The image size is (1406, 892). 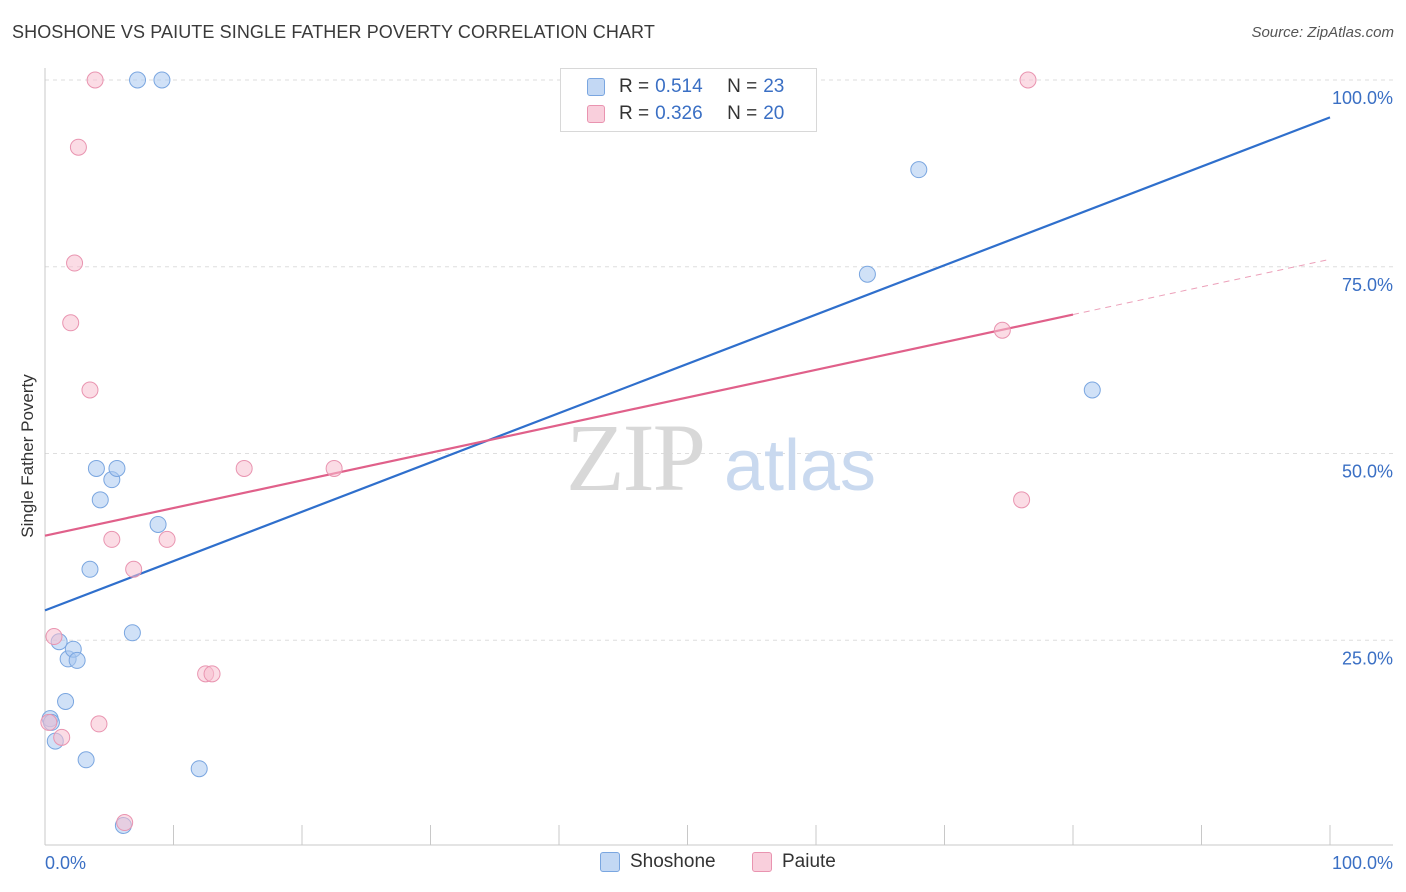 I want to click on r-value: 0.514, so click(x=679, y=86).